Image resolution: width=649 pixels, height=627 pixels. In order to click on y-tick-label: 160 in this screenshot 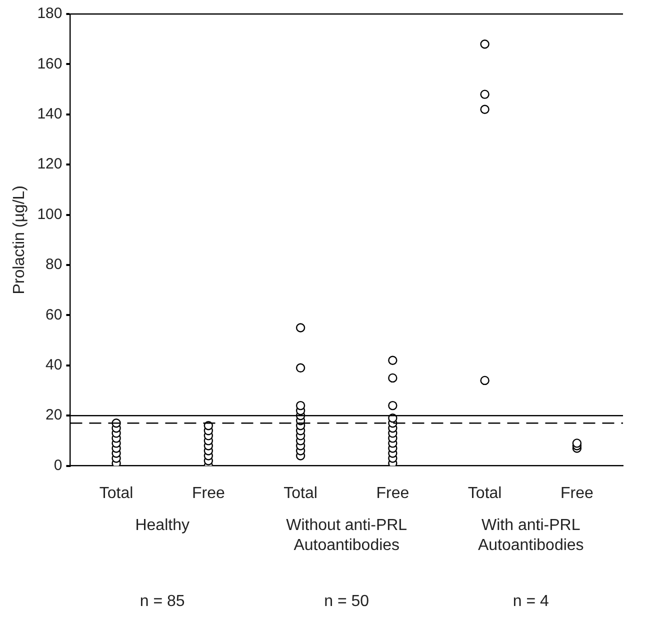, I will do `click(49, 63)`.